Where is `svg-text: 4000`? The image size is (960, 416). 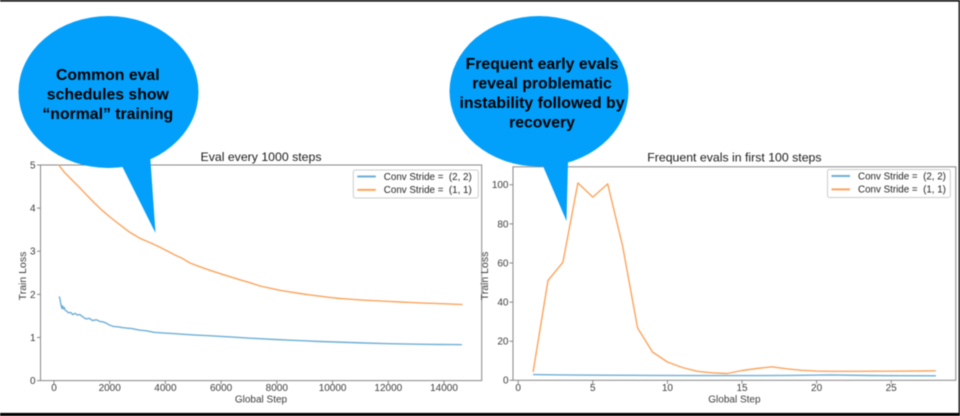 svg-text: 4000 is located at coordinates (165, 388).